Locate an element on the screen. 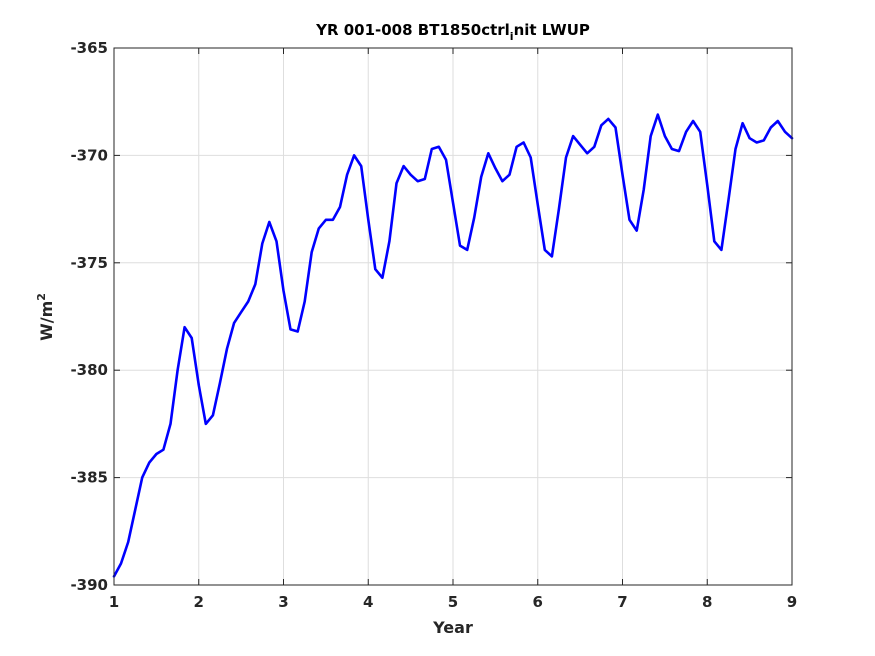 The image size is (875, 656). x-tick-labels: 1 2 3 4 5 6 7 8 9 is located at coordinates (453, 602).